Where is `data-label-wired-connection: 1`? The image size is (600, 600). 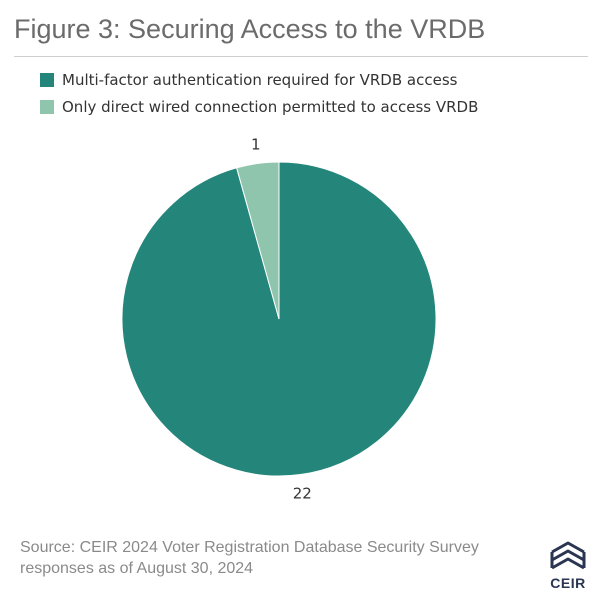
data-label-wired-connection: 1 is located at coordinates (256, 145).